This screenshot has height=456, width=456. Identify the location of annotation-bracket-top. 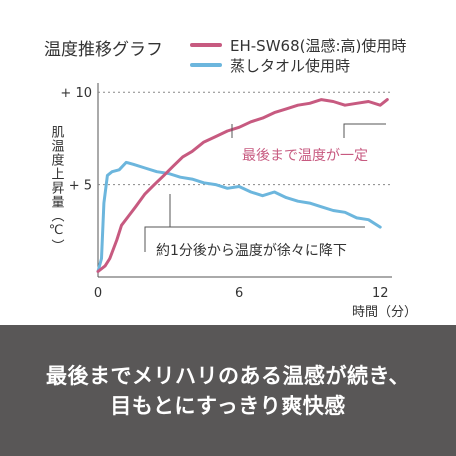
(364, 130).